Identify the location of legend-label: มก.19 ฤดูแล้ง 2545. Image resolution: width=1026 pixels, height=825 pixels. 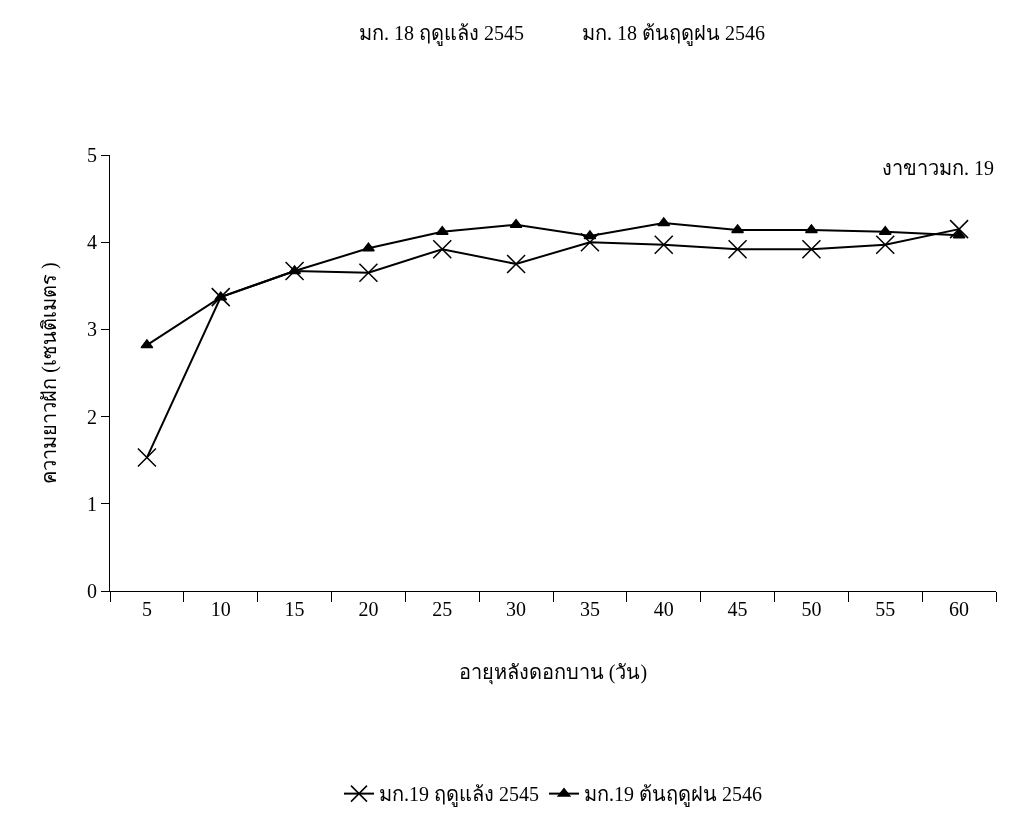
(459, 795).